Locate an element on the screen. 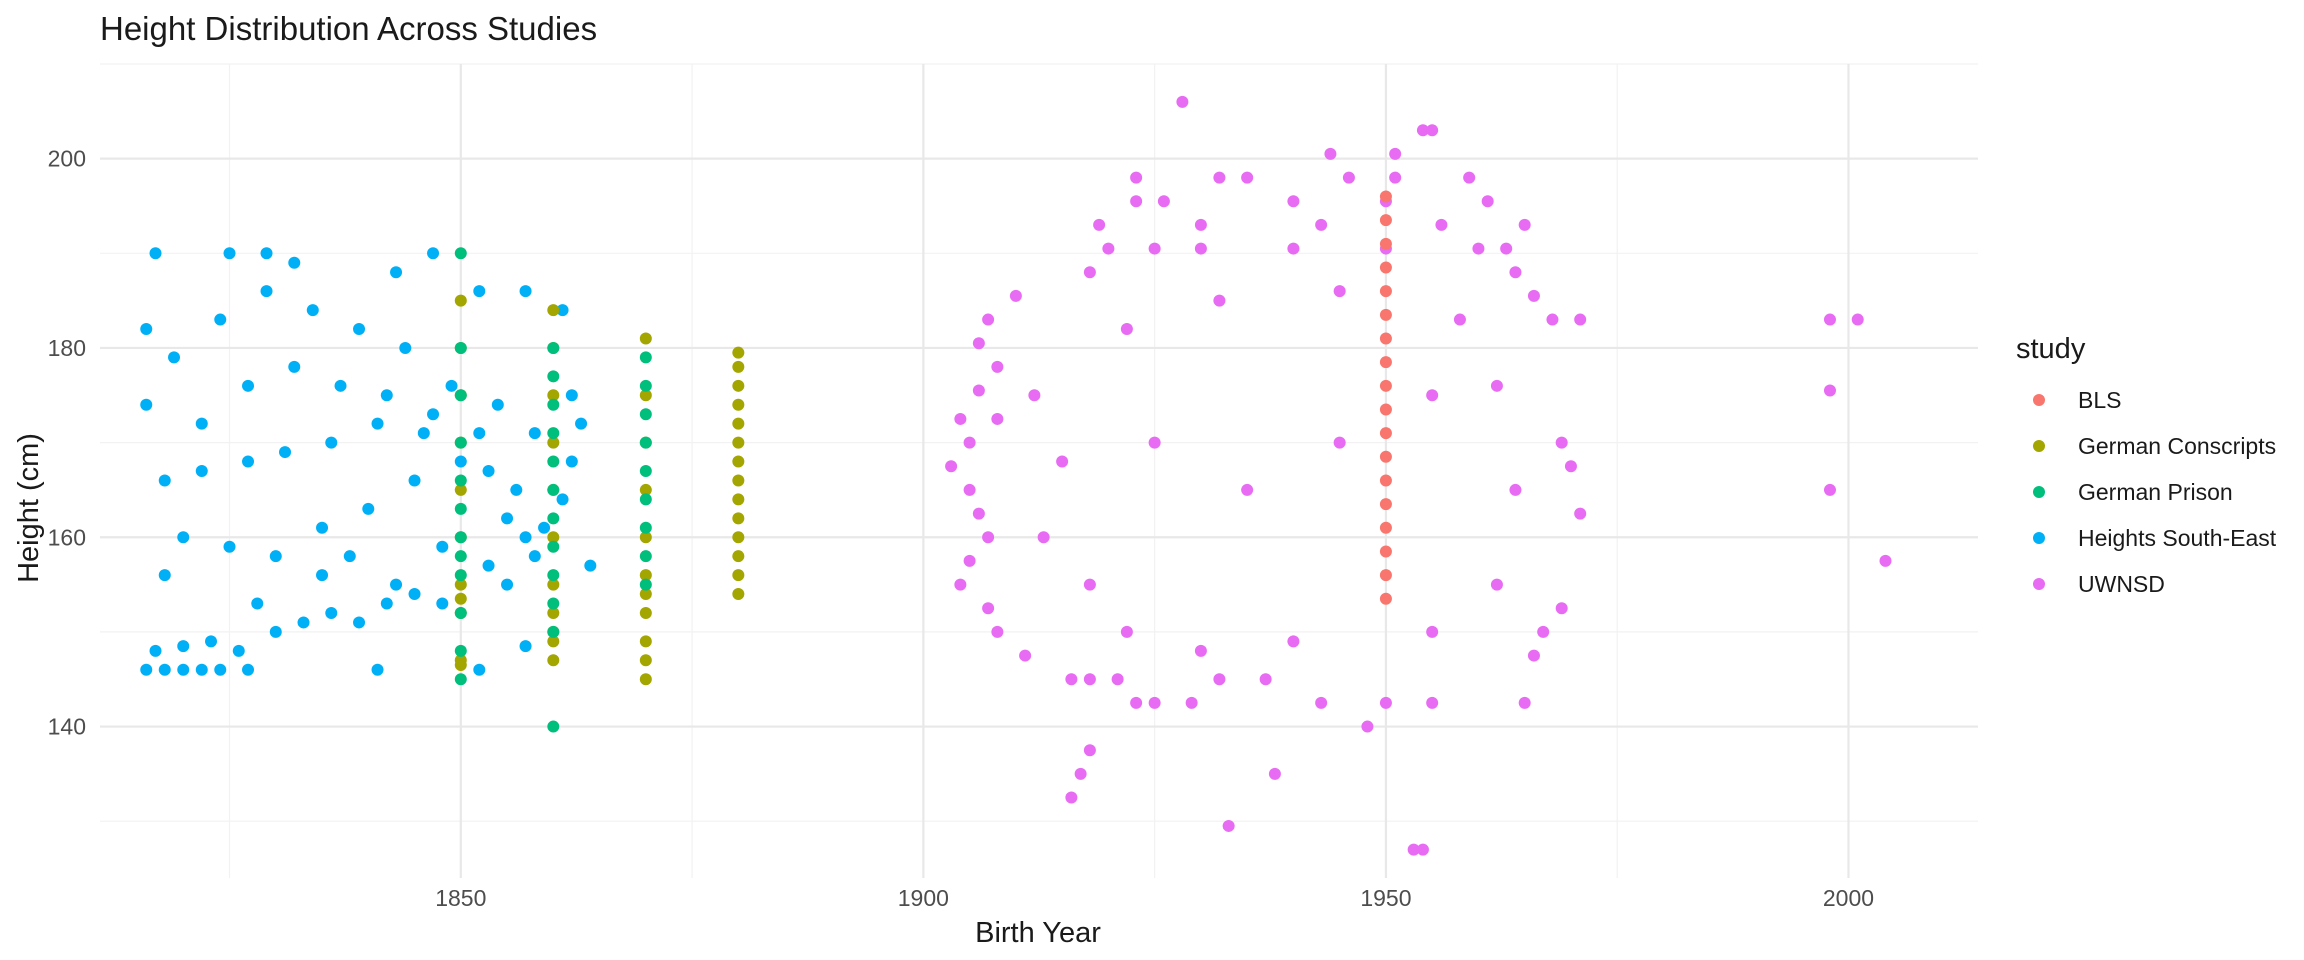 Image resolution: width=2304 pixels, height=960 pixels. legend-title: study is located at coordinates (2051, 349).